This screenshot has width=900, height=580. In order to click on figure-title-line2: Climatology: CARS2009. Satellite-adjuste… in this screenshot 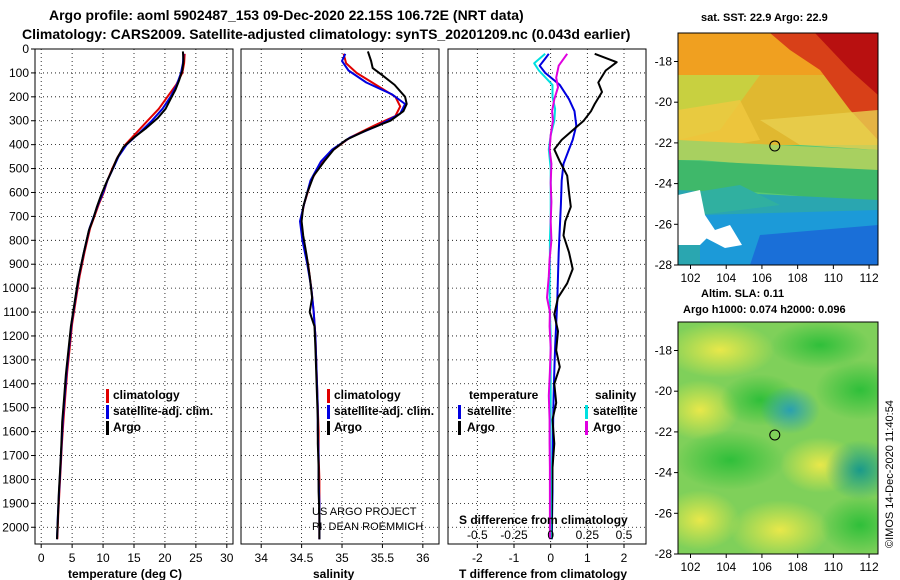, I will do `click(326, 34)`.